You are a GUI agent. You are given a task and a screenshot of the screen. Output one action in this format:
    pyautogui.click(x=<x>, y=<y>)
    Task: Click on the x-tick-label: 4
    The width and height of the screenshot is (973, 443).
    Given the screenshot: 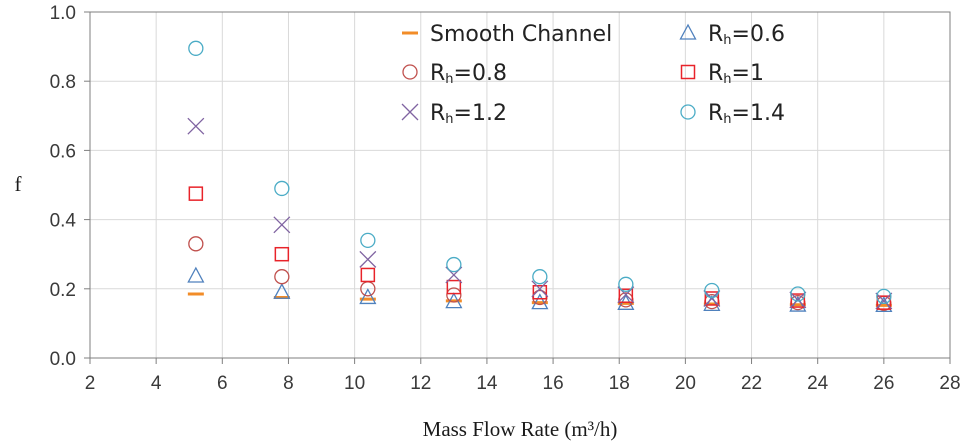 What is the action you would take?
    pyautogui.click(x=156, y=383)
    